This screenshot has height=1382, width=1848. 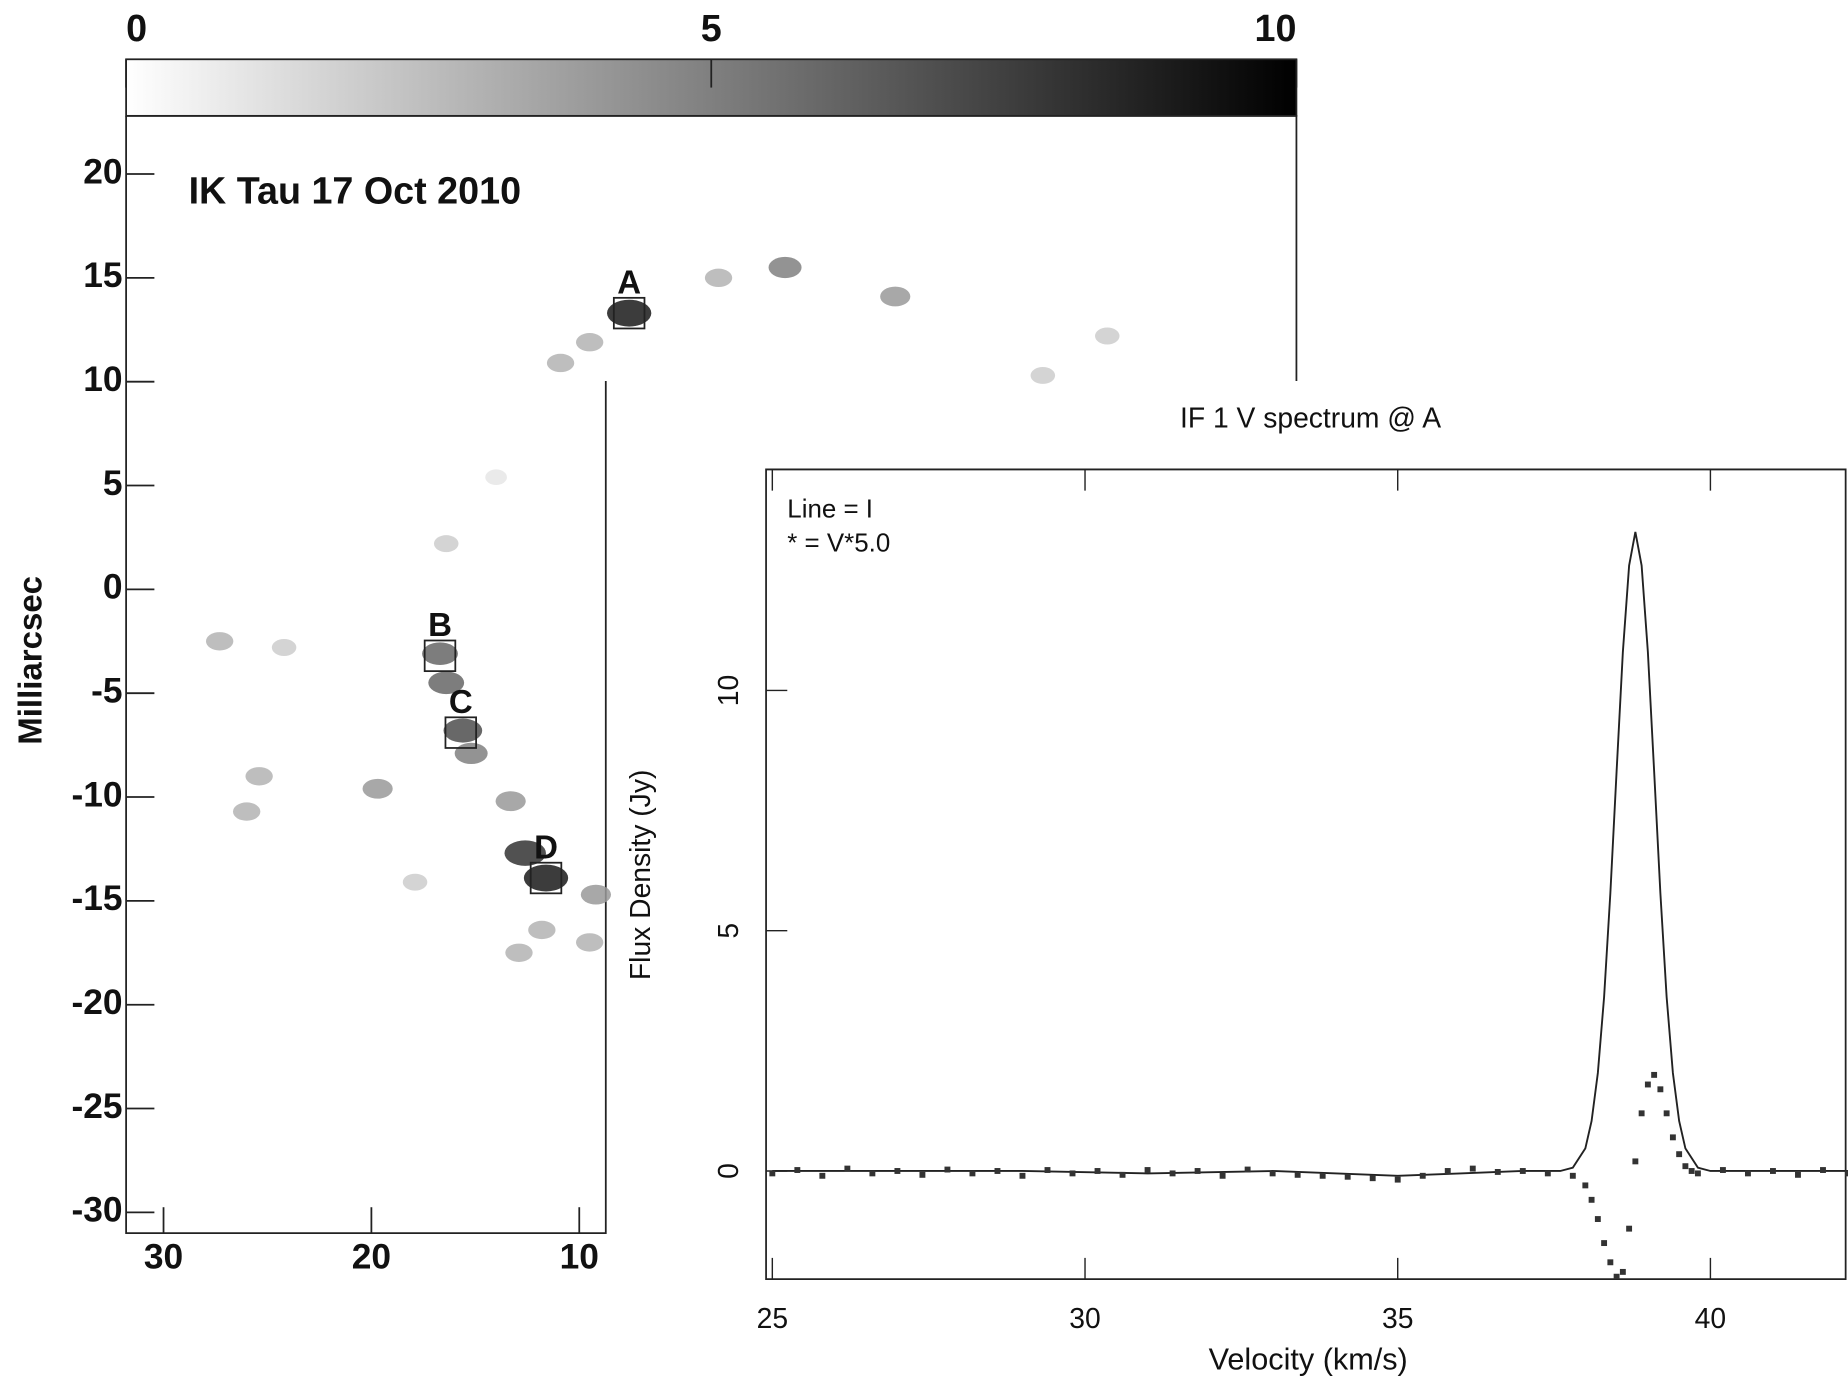 I want to click on point-label: C, so click(x=461, y=701).